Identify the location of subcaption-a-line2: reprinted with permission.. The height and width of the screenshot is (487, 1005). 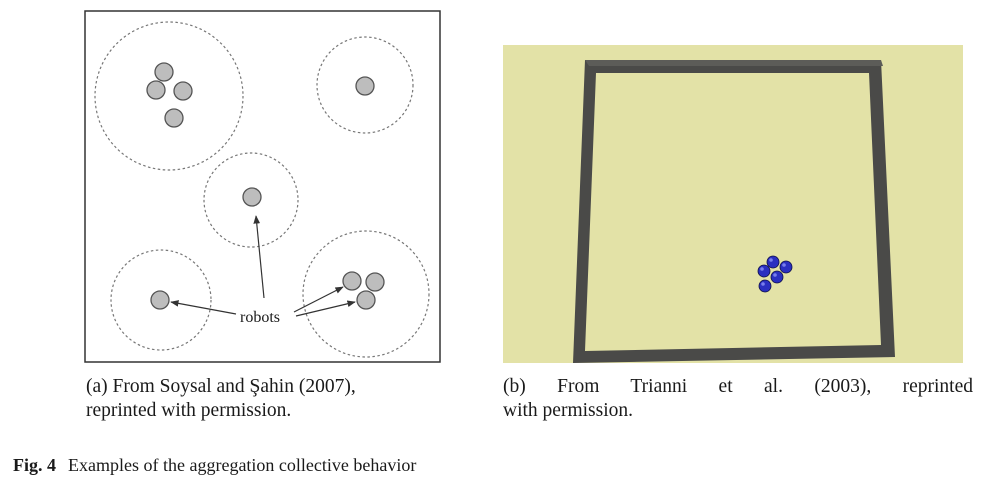
(189, 410).